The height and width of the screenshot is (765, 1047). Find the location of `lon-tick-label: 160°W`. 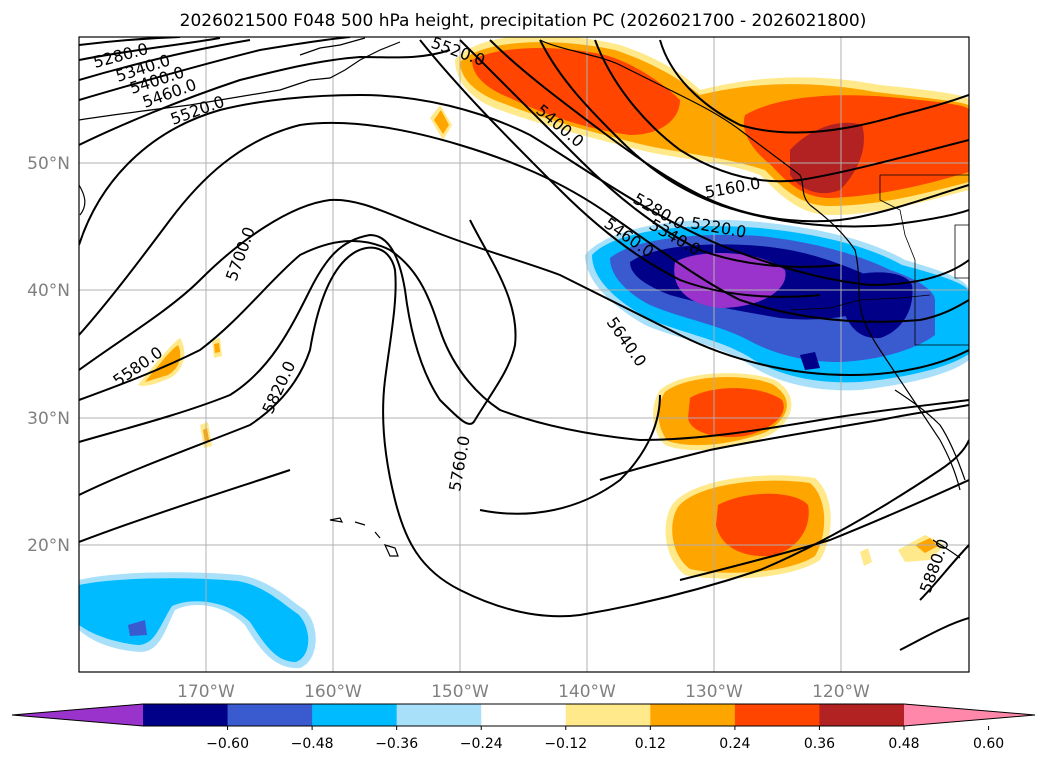

lon-tick-label: 160°W is located at coordinates (333, 692).